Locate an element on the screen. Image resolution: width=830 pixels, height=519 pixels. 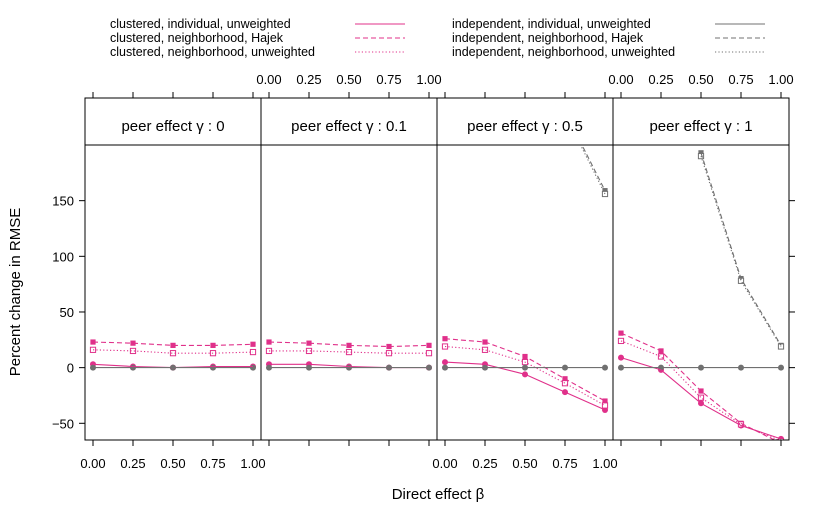
panel: peer effect γ : 1 is located at coordinates (701, 269).